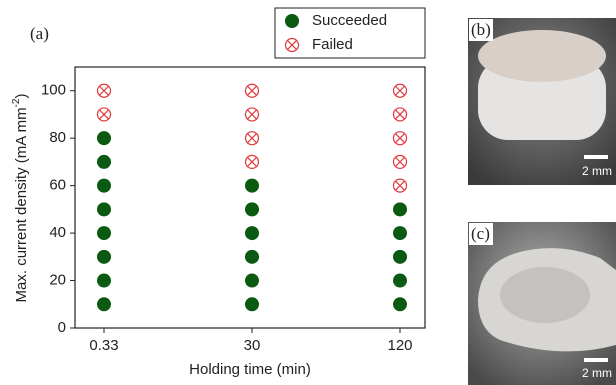 The width and height of the screenshot is (616, 385). What do you see at coordinates (39, 33) in the screenshot?
I see `panel-label: (a)` at bounding box center [39, 33].